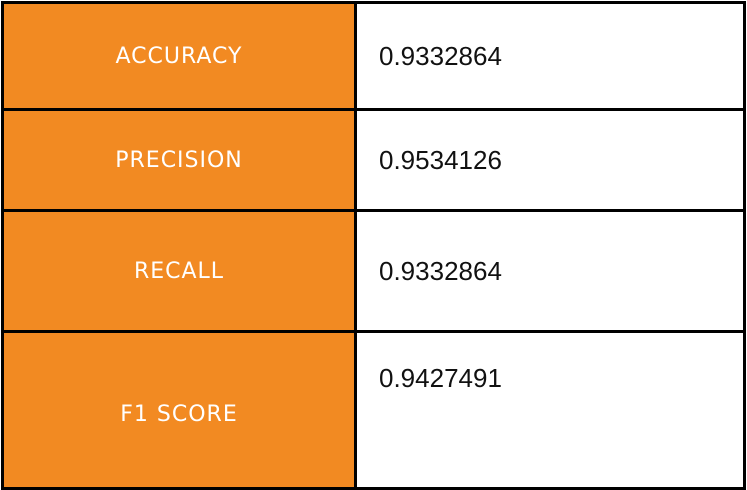  Describe the element at coordinates (179, 271) in the screenshot. I see `metric-label: RECALL` at that location.